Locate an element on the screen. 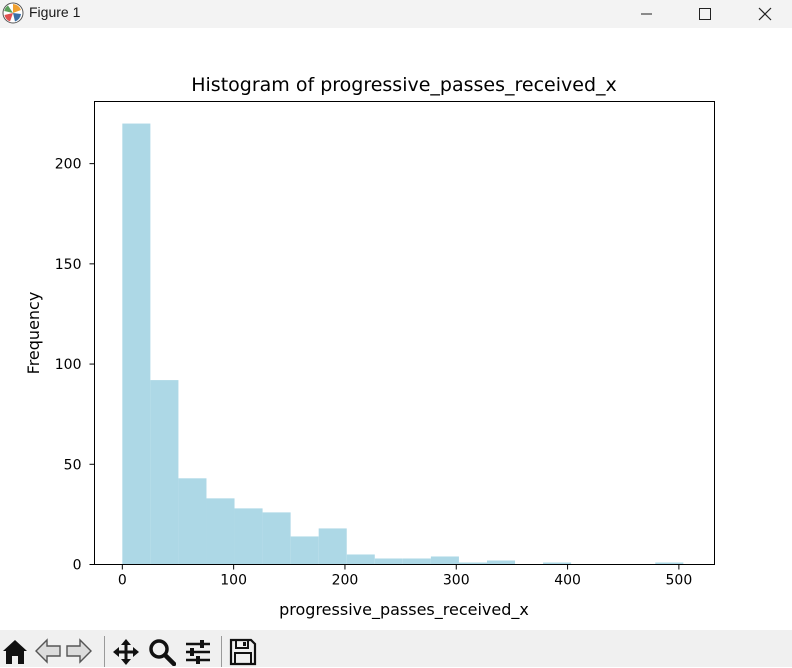 The width and height of the screenshot is (792, 668). home-button is located at coordinates (15, 653).